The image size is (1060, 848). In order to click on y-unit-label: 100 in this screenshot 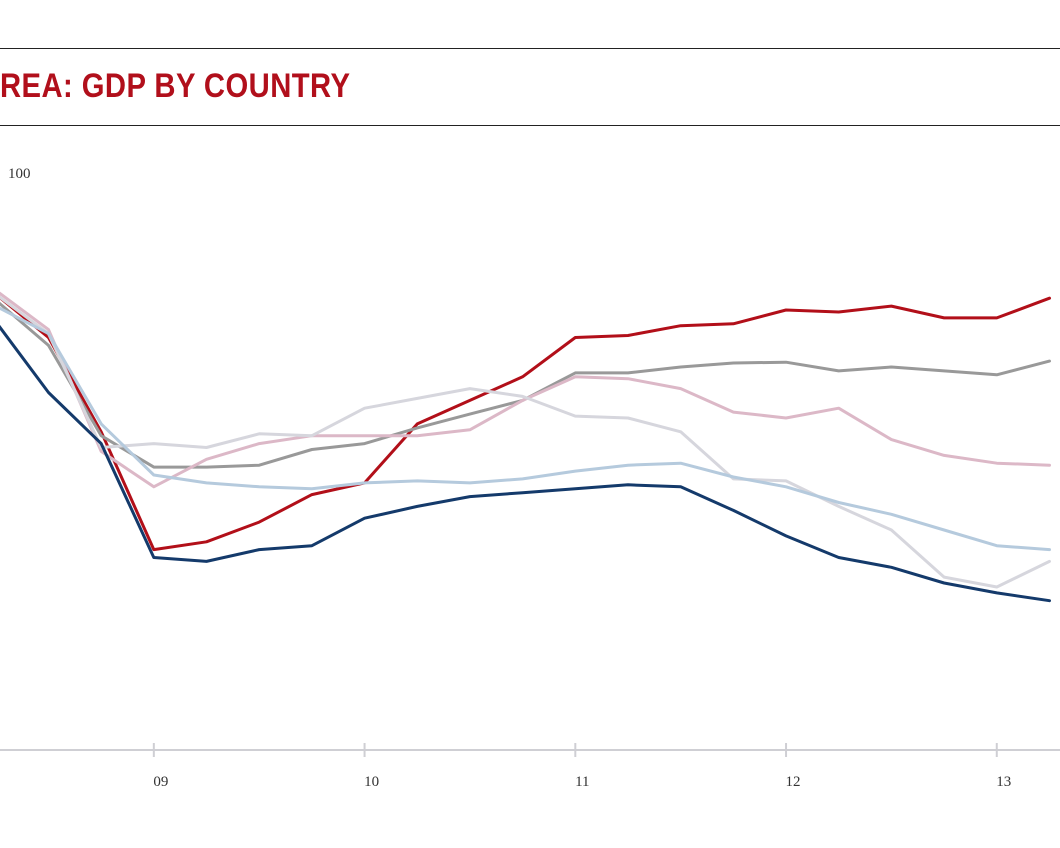, I will do `click(19, 174)`.